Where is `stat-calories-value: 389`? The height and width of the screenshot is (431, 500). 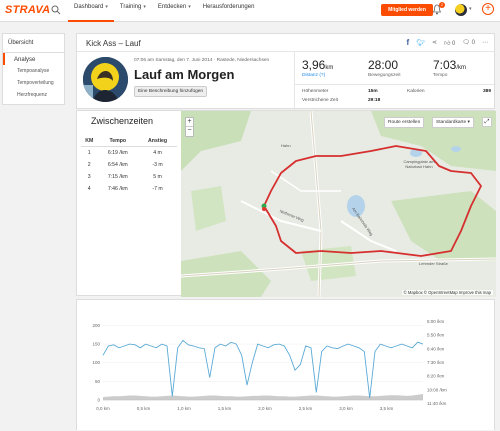
stat-calories-value: 389 is located at coordinates (486, 91).